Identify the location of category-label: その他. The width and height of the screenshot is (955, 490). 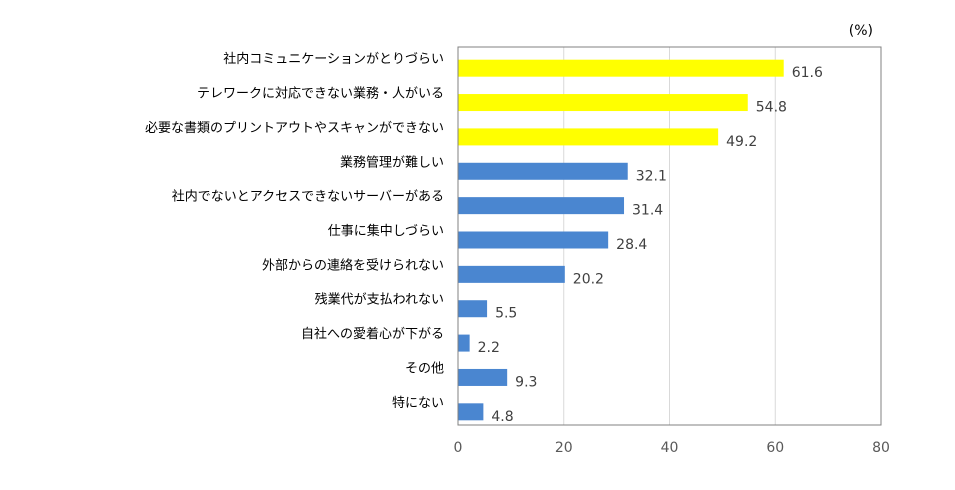
(424, 368).